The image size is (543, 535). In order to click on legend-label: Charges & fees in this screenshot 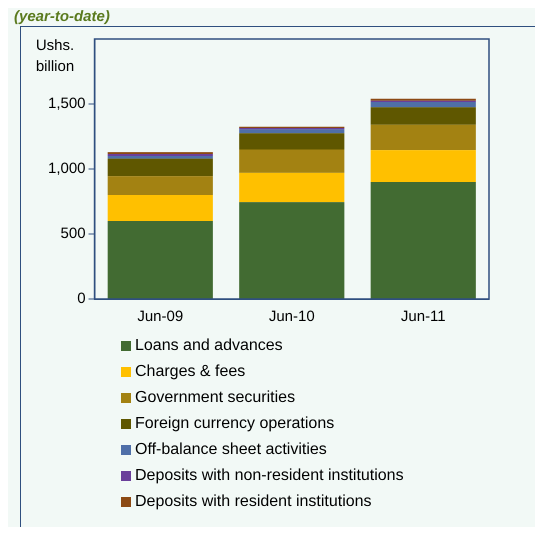, I will do `click(190, 372)`.